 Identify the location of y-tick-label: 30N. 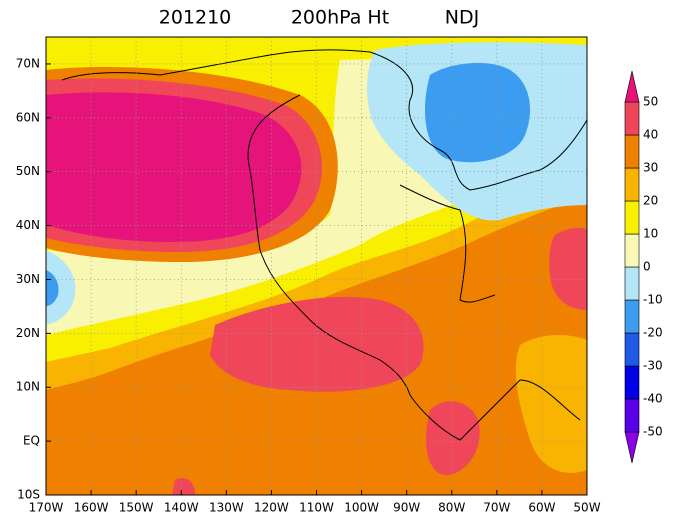
(28, 279).